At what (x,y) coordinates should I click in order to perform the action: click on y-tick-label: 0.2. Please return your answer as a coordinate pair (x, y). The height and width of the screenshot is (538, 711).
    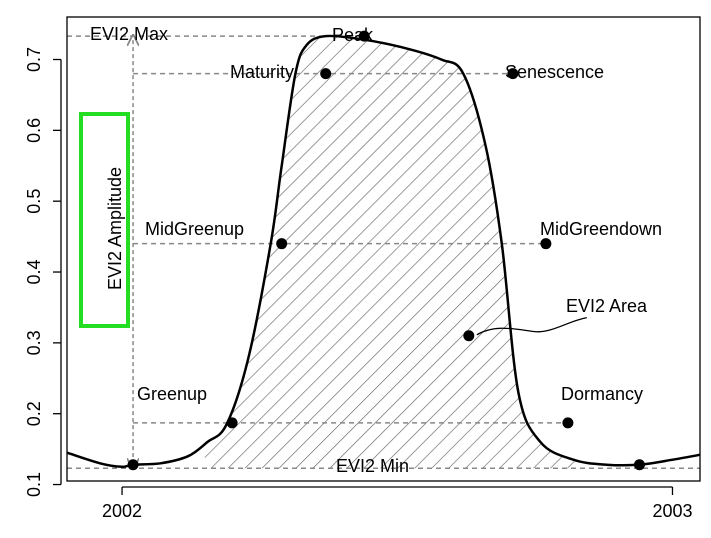
    Looking at the image, I should click on (34, 413).